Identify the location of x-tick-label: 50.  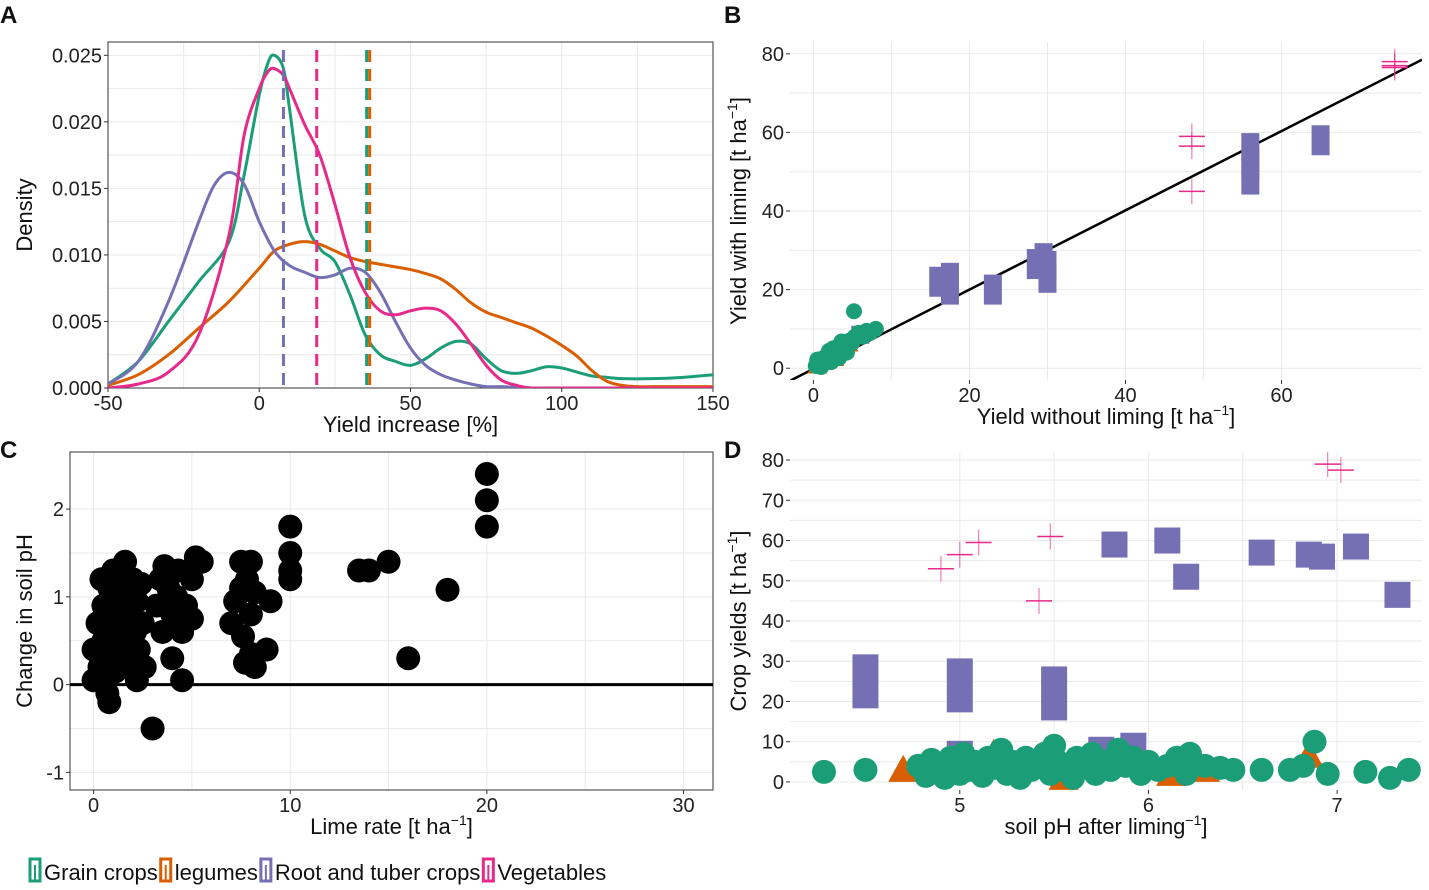
(410, 404).